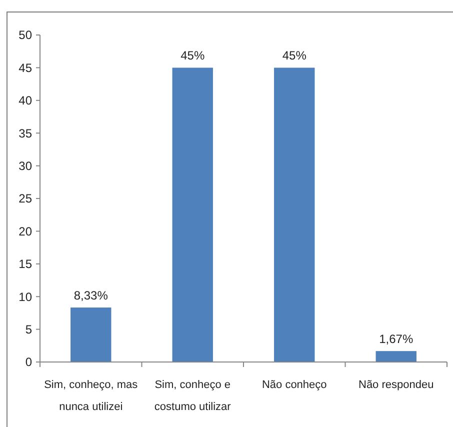  Describe the element at coordinates (396, 385) in the screenshot. I see `x-tick-label: Não respondeu` at that location.